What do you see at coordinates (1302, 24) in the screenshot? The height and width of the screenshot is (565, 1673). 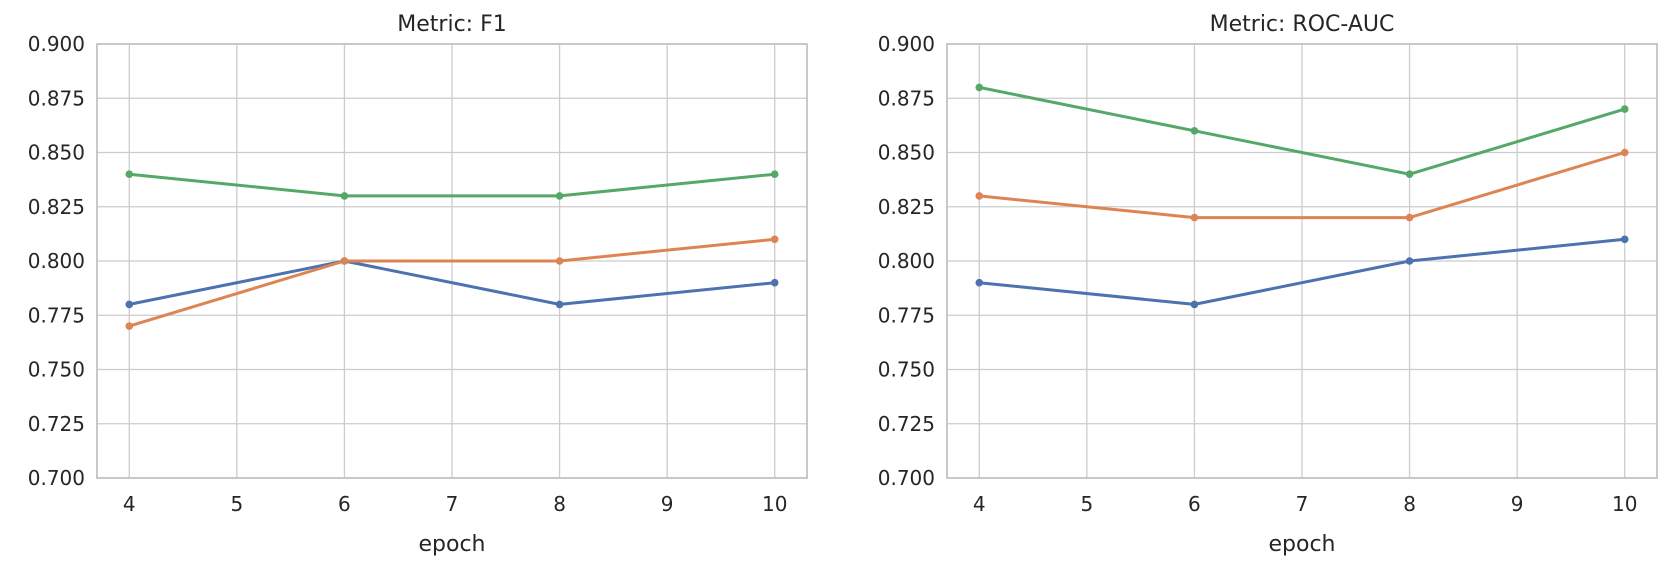 I see `chart-title-roc-auc: Metric: ROC-AUC` at bounding box center [1302, 24].